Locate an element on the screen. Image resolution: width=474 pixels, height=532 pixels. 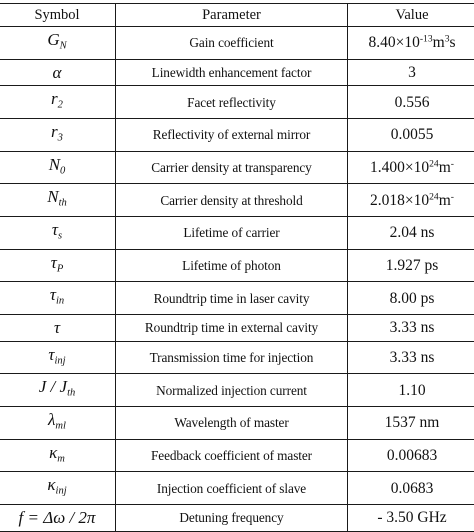
parameter-cell: Gain coefficient is located at coordinates (232, 43).